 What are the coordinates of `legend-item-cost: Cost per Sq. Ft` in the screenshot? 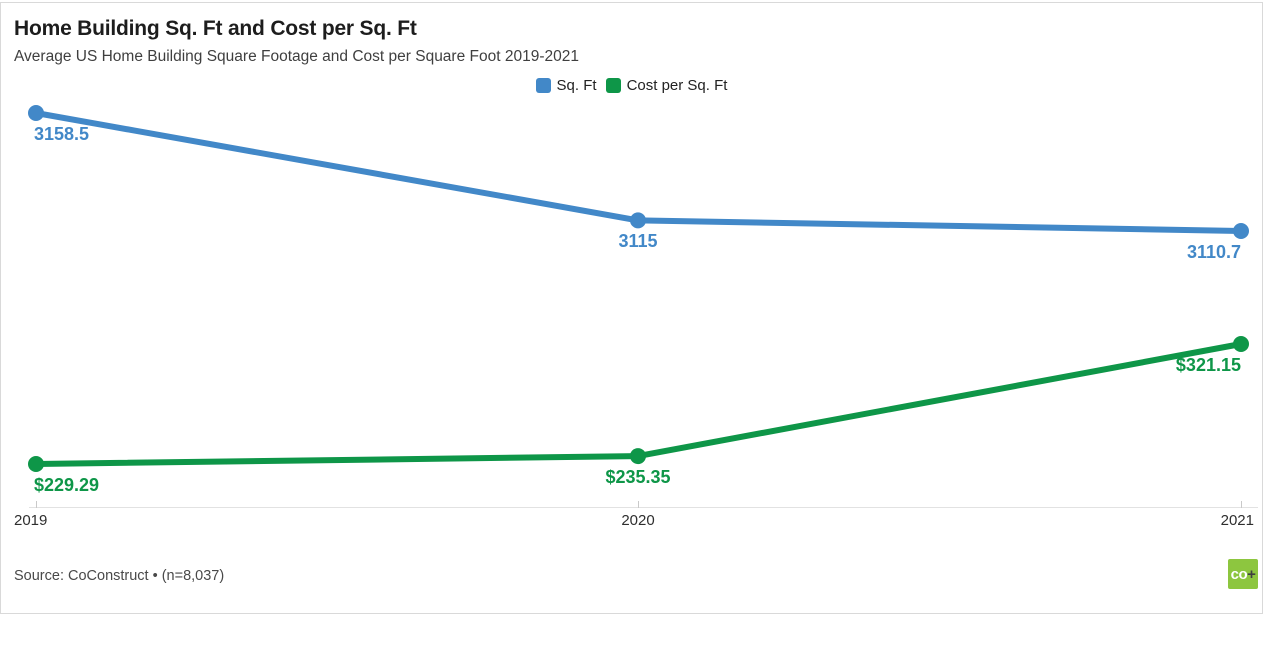 It's located at (666, 85).